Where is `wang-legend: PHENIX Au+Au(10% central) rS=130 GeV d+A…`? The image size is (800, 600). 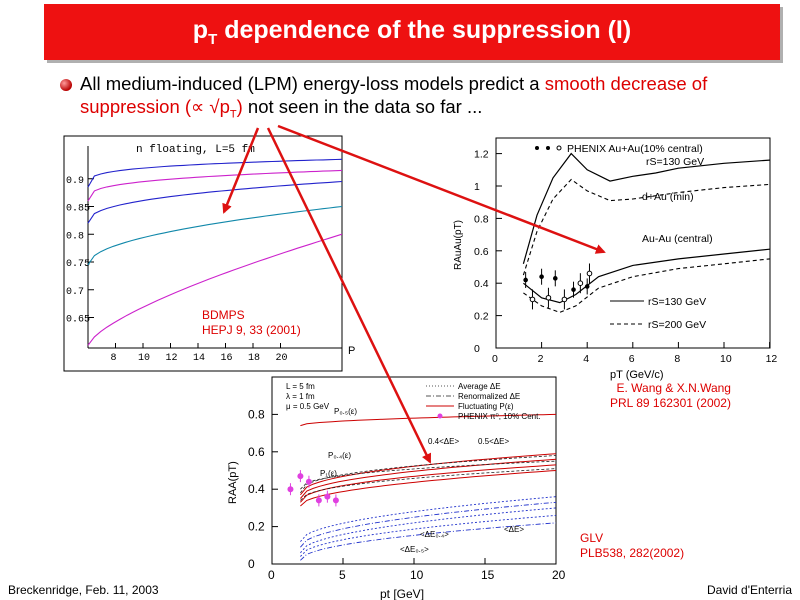 wang-legend: PHENIX Au+Au(10% central) rS=130 GeV d+A… is located at coordinates (624, 237).